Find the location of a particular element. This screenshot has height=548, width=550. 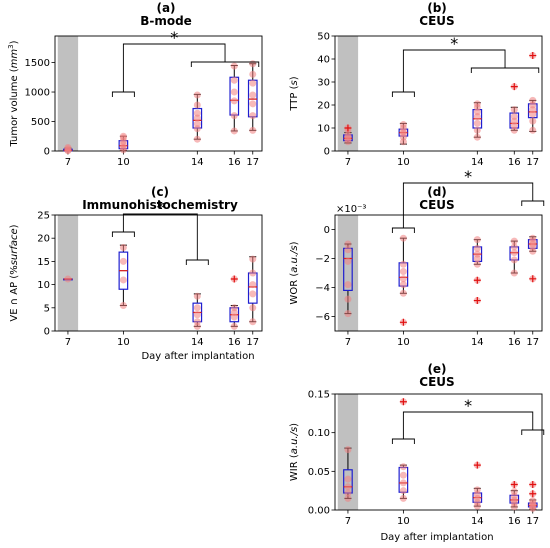

panel-d-ytick-label: −4 is located at coordinates (322, 288).